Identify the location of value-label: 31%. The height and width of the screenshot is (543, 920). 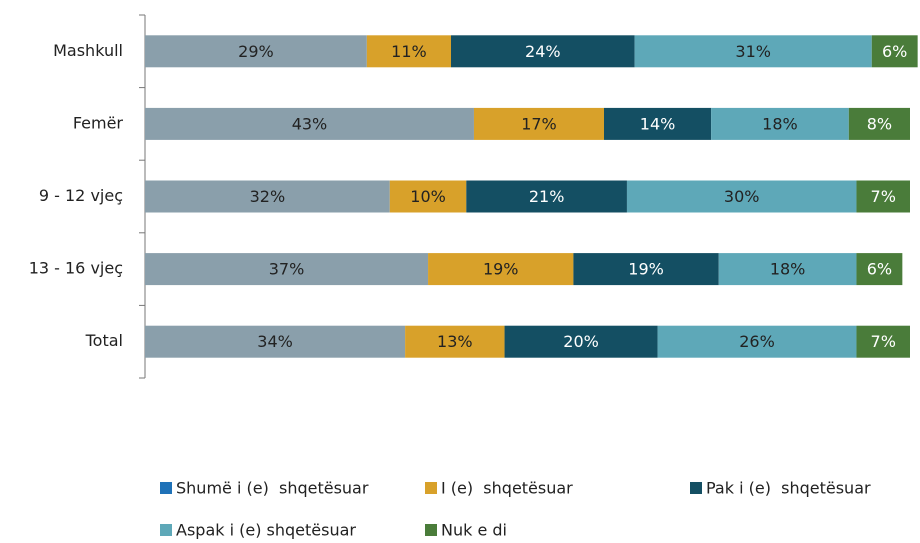
(753, 51).